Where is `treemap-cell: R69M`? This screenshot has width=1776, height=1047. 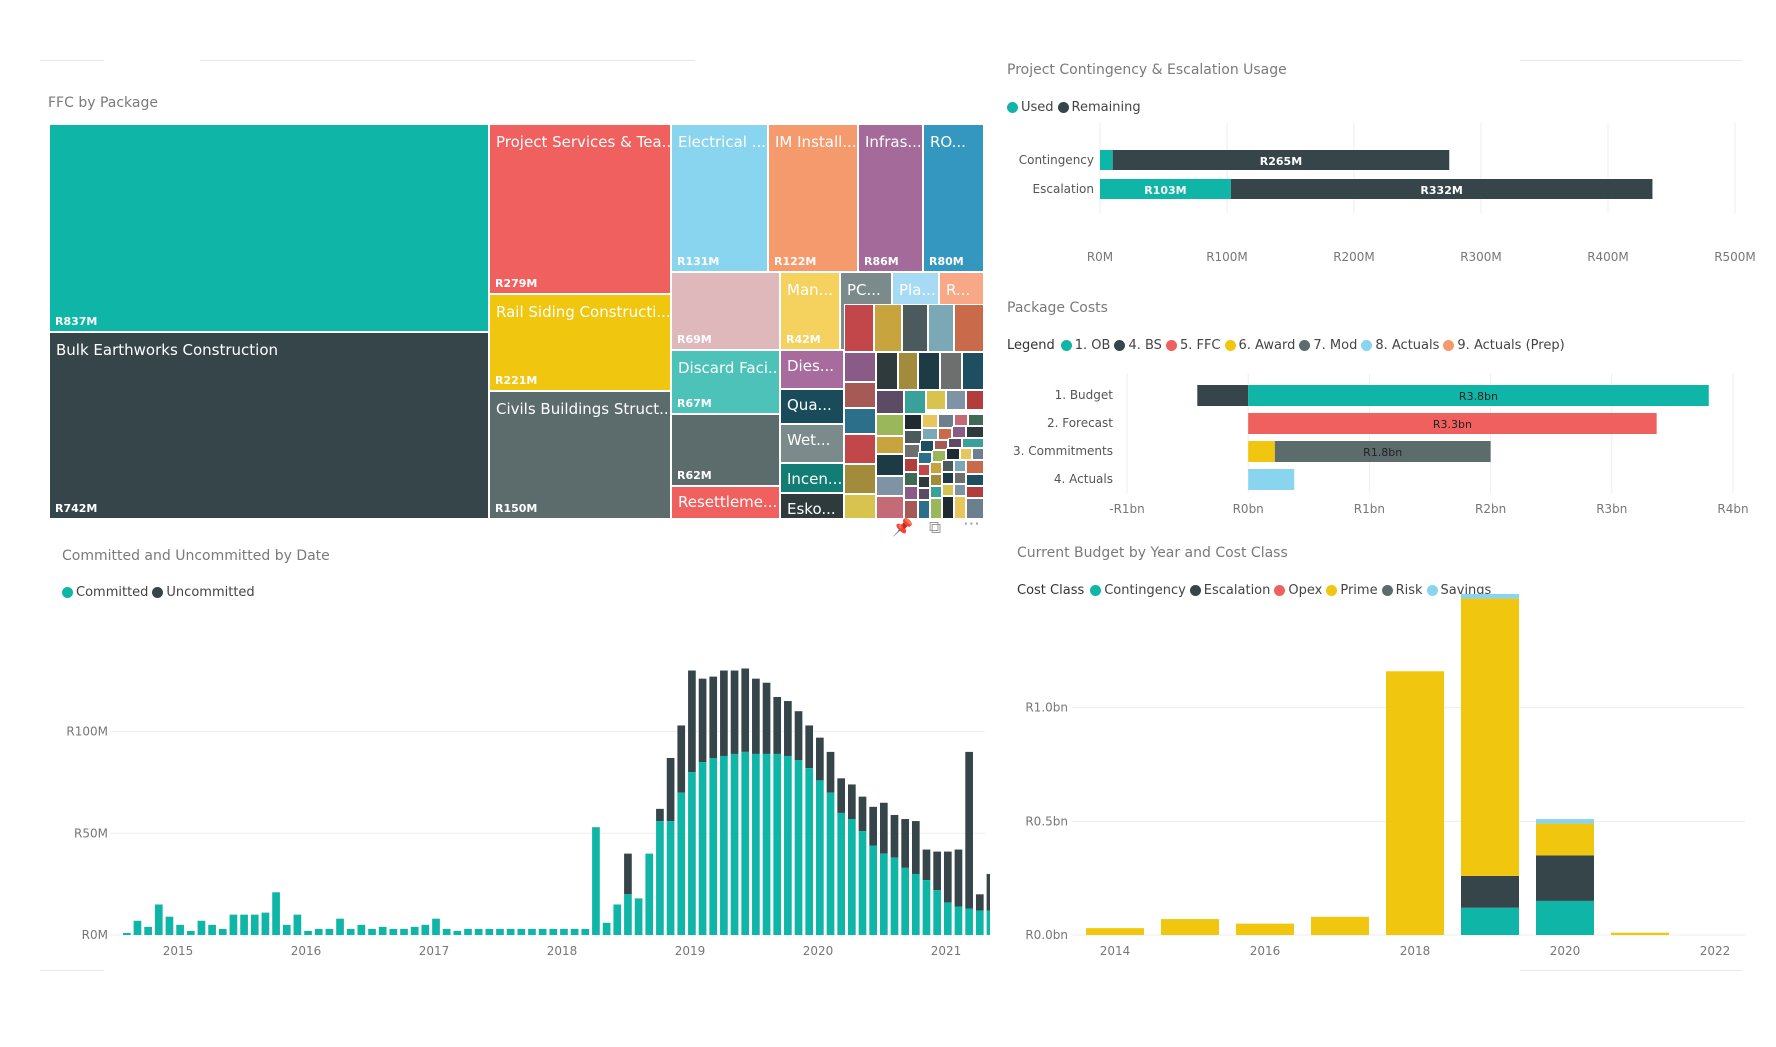
treemap-cell: R69M is located at coordinates (725, 311).